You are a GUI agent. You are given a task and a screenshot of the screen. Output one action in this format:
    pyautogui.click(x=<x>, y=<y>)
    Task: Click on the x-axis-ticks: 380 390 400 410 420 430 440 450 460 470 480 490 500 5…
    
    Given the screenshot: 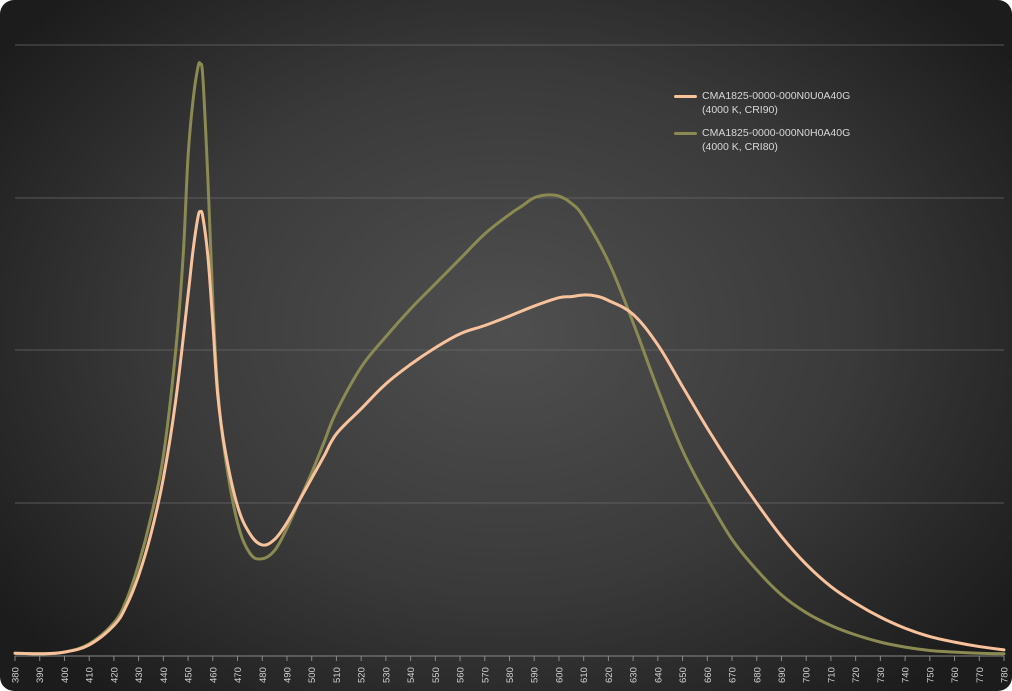 What is the action you would take?
    pyautogui.click(x=511, y=669)
    